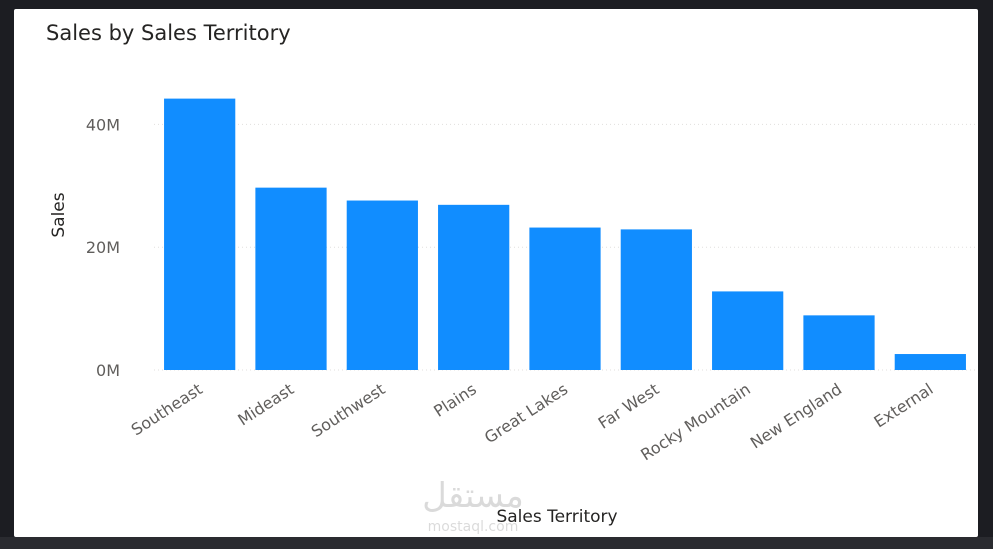  What do you see at coordinates (108, 370) in the screenshot?
I see `y-tick-label: 0M` at bounding box center [108, 370].